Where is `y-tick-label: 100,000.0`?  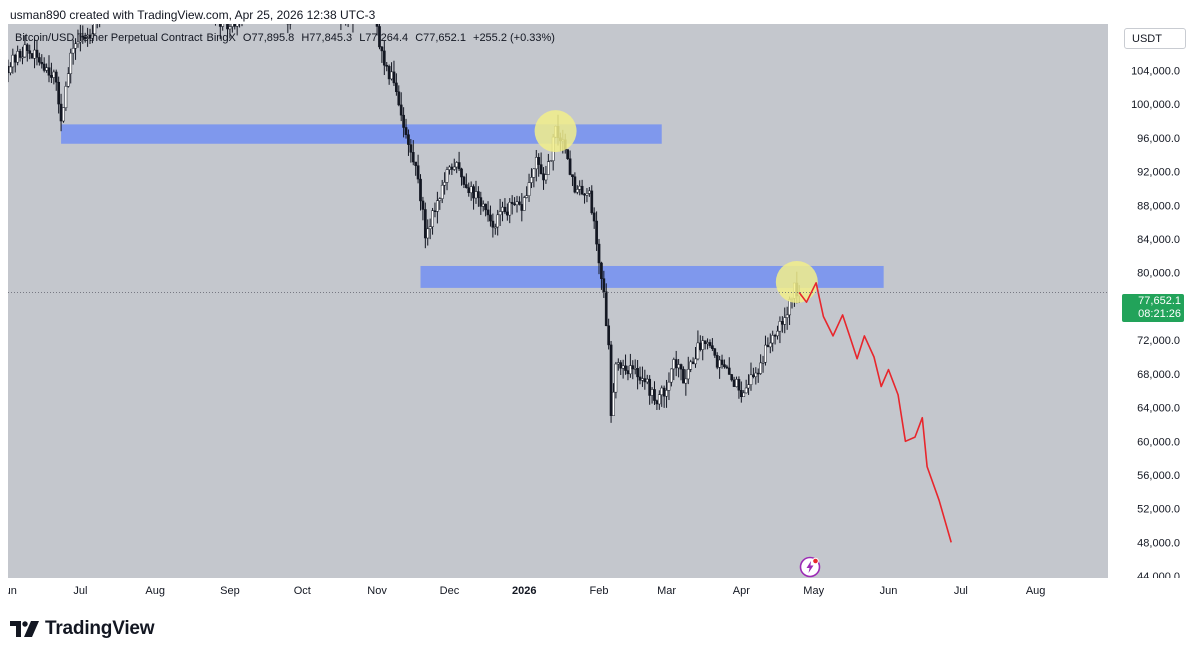
y-tick-label: 100,000.0 is located at coordinates (1155, 105).